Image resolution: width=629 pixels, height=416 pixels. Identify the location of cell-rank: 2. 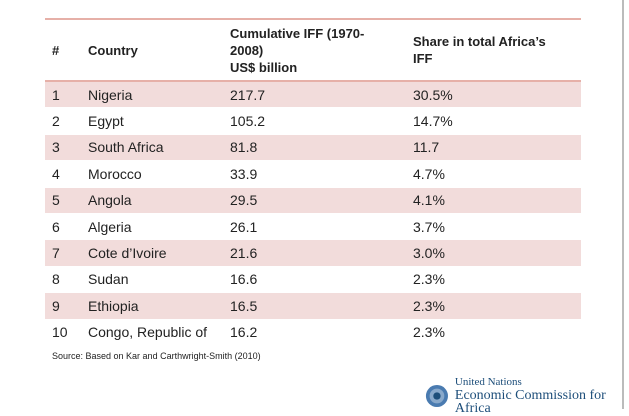
(56, 121).